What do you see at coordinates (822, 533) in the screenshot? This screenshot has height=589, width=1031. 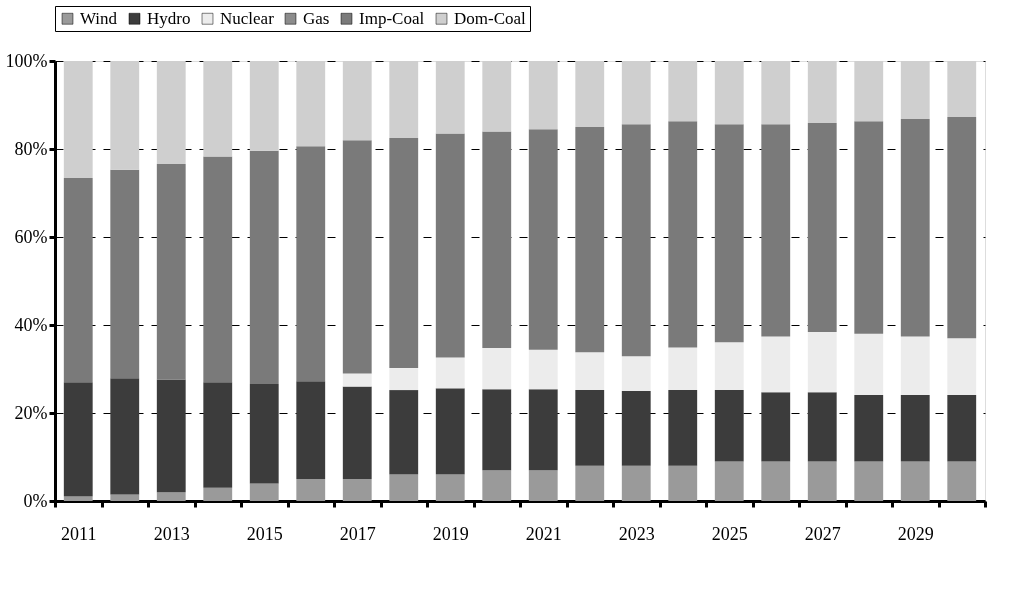 I see `x-tick-label: 2027` at bounding box center [822, 533].